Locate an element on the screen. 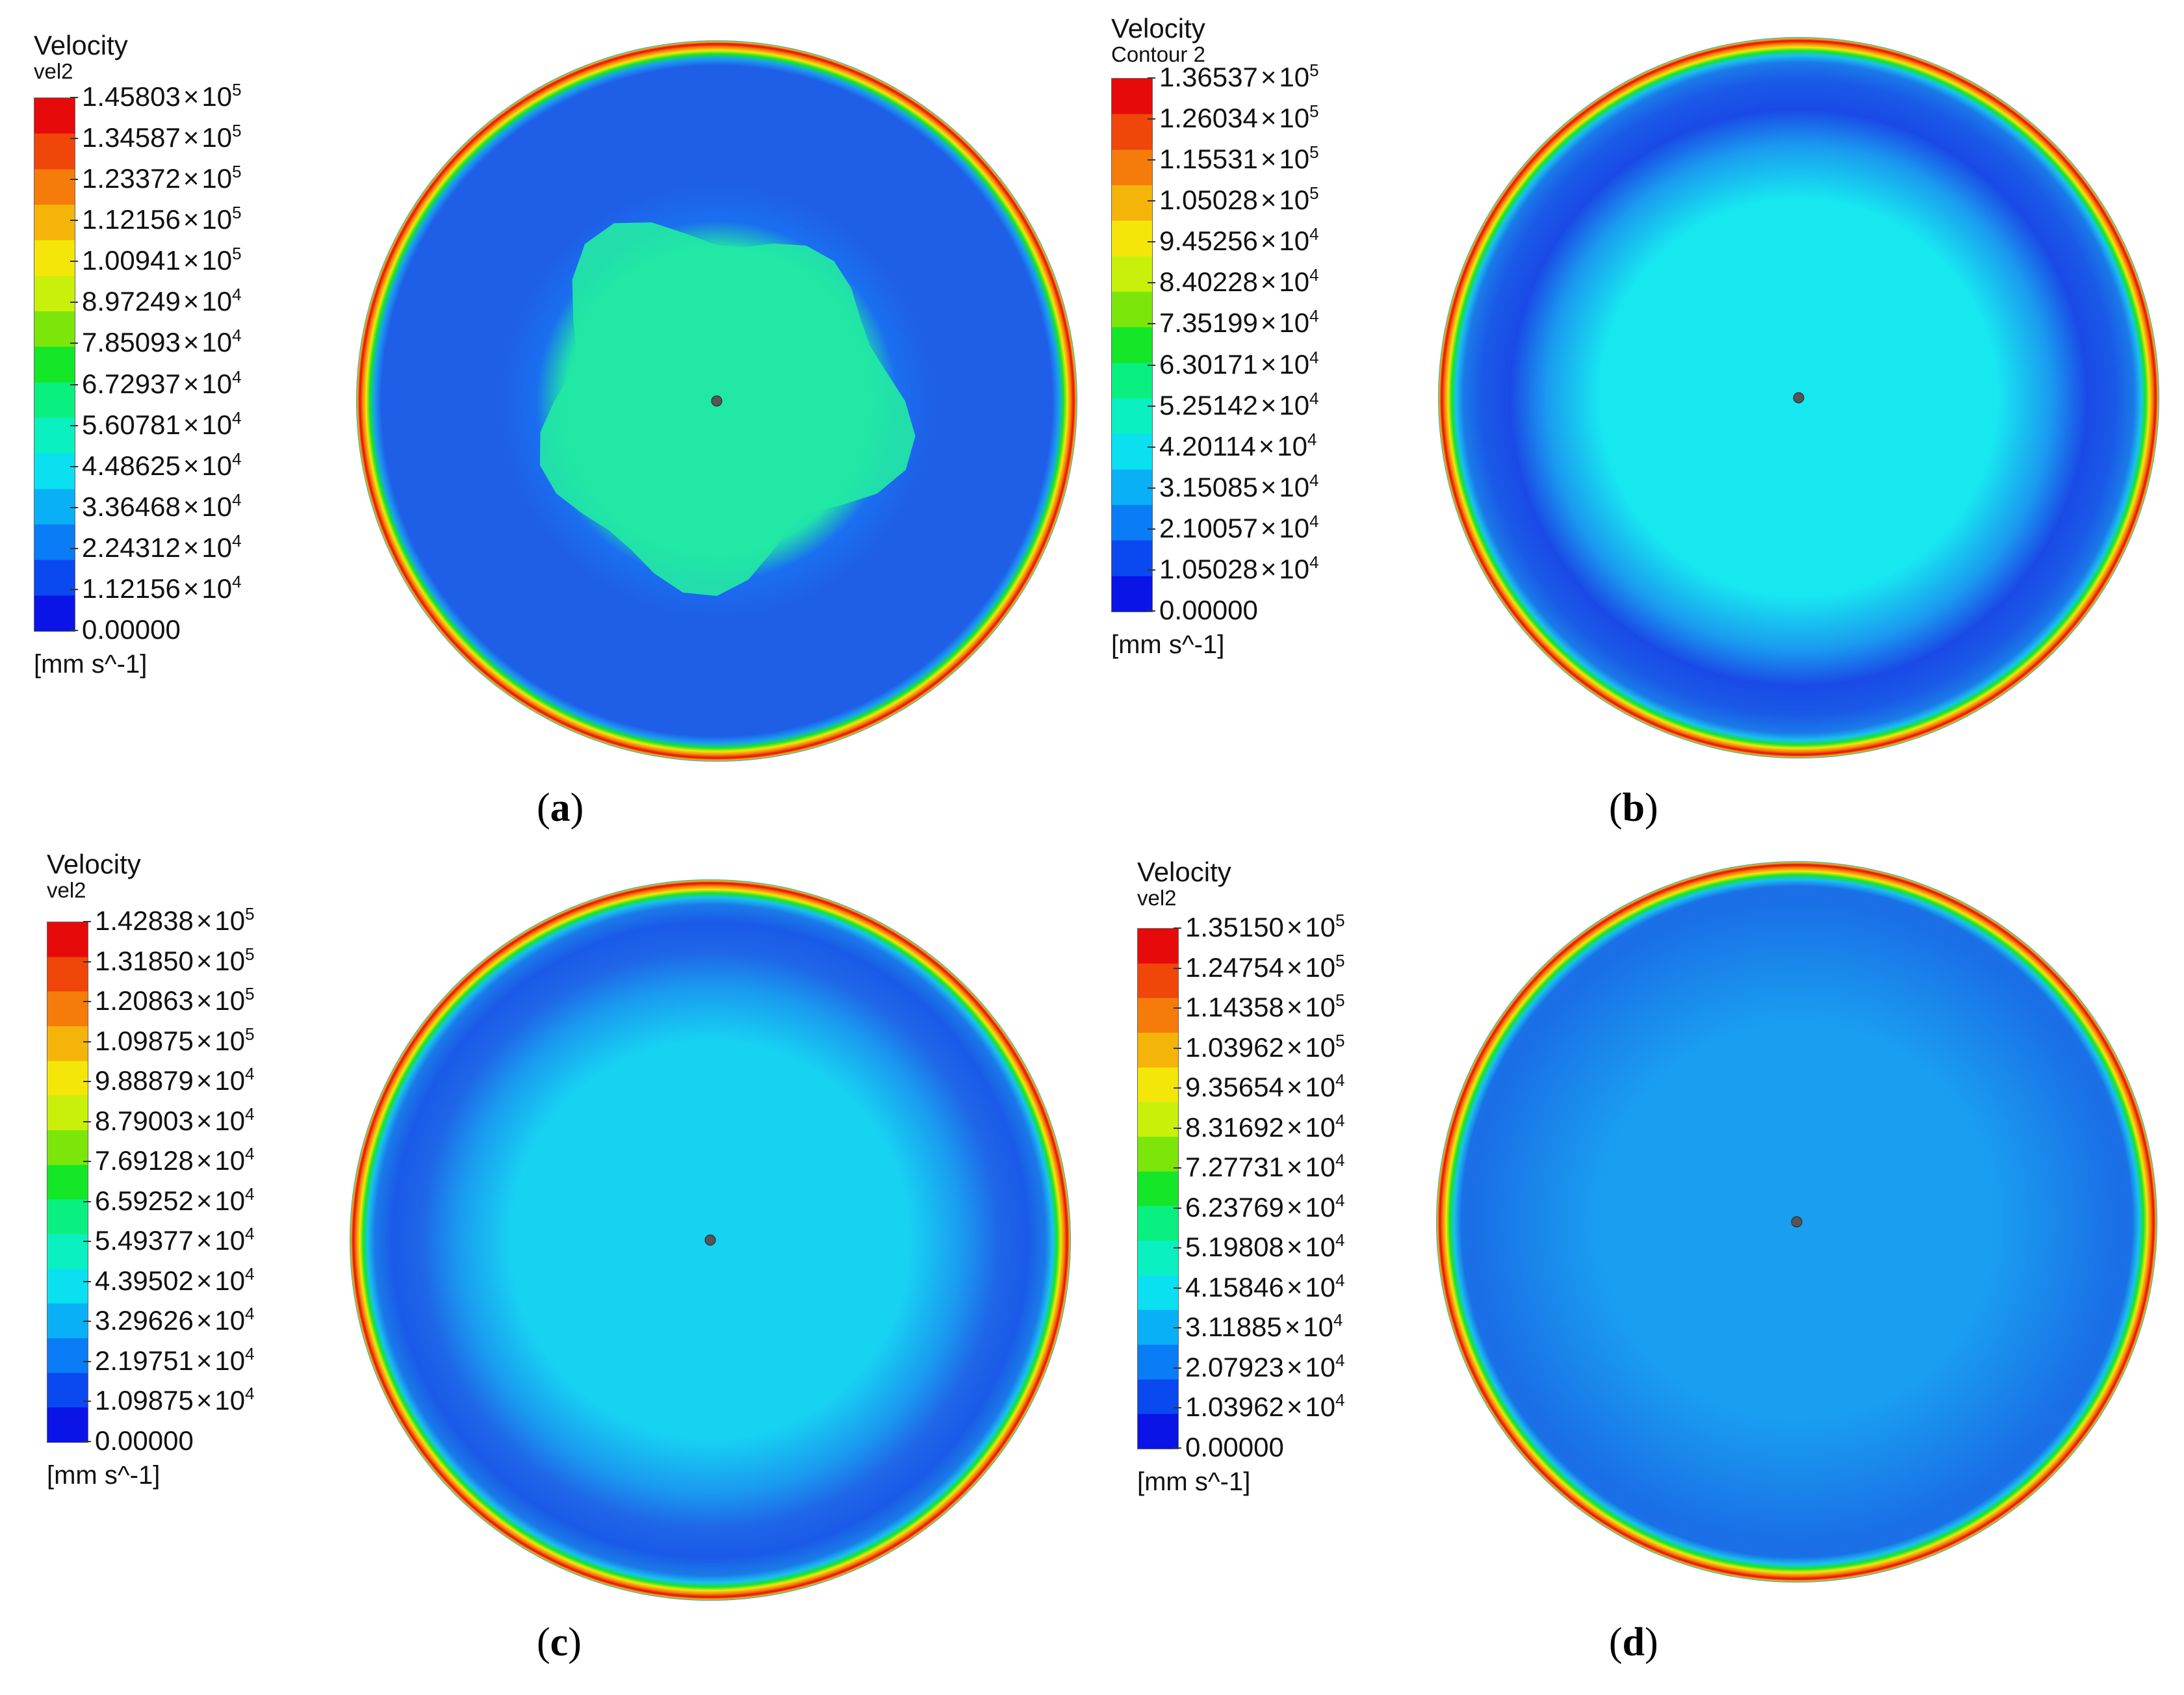 The height and width of the screenshot is (1695, 2184). legend-subtitle: Contour 2 is located at coordinates (1158, 54).